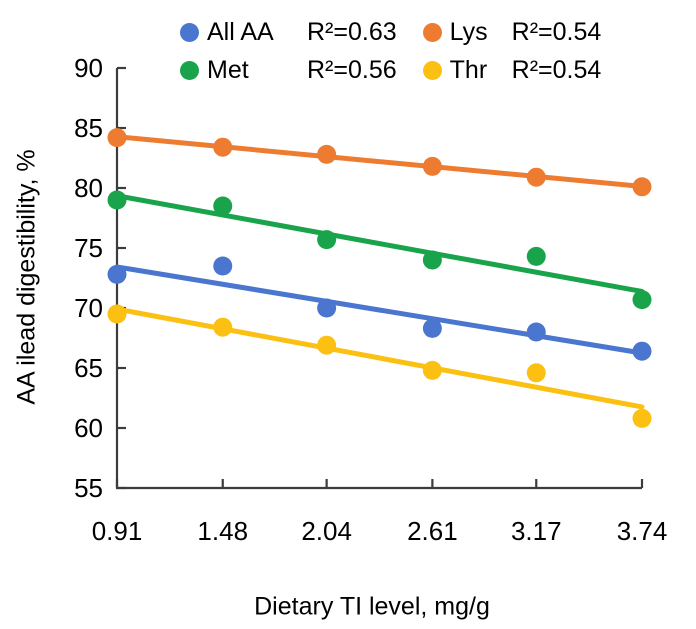 This screenshot has height=629, width=696. I want to click on y-tick-label: 55, so click(88, 488).